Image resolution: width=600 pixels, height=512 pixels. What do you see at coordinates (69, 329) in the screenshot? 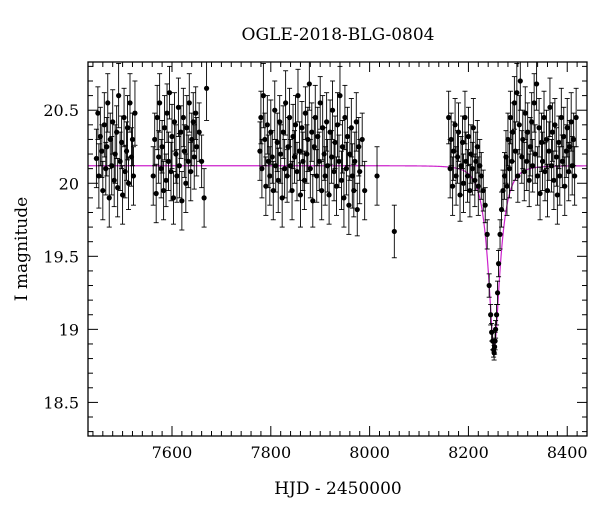
I see `y-tick-label: 19` at bounding box center [69, 329].